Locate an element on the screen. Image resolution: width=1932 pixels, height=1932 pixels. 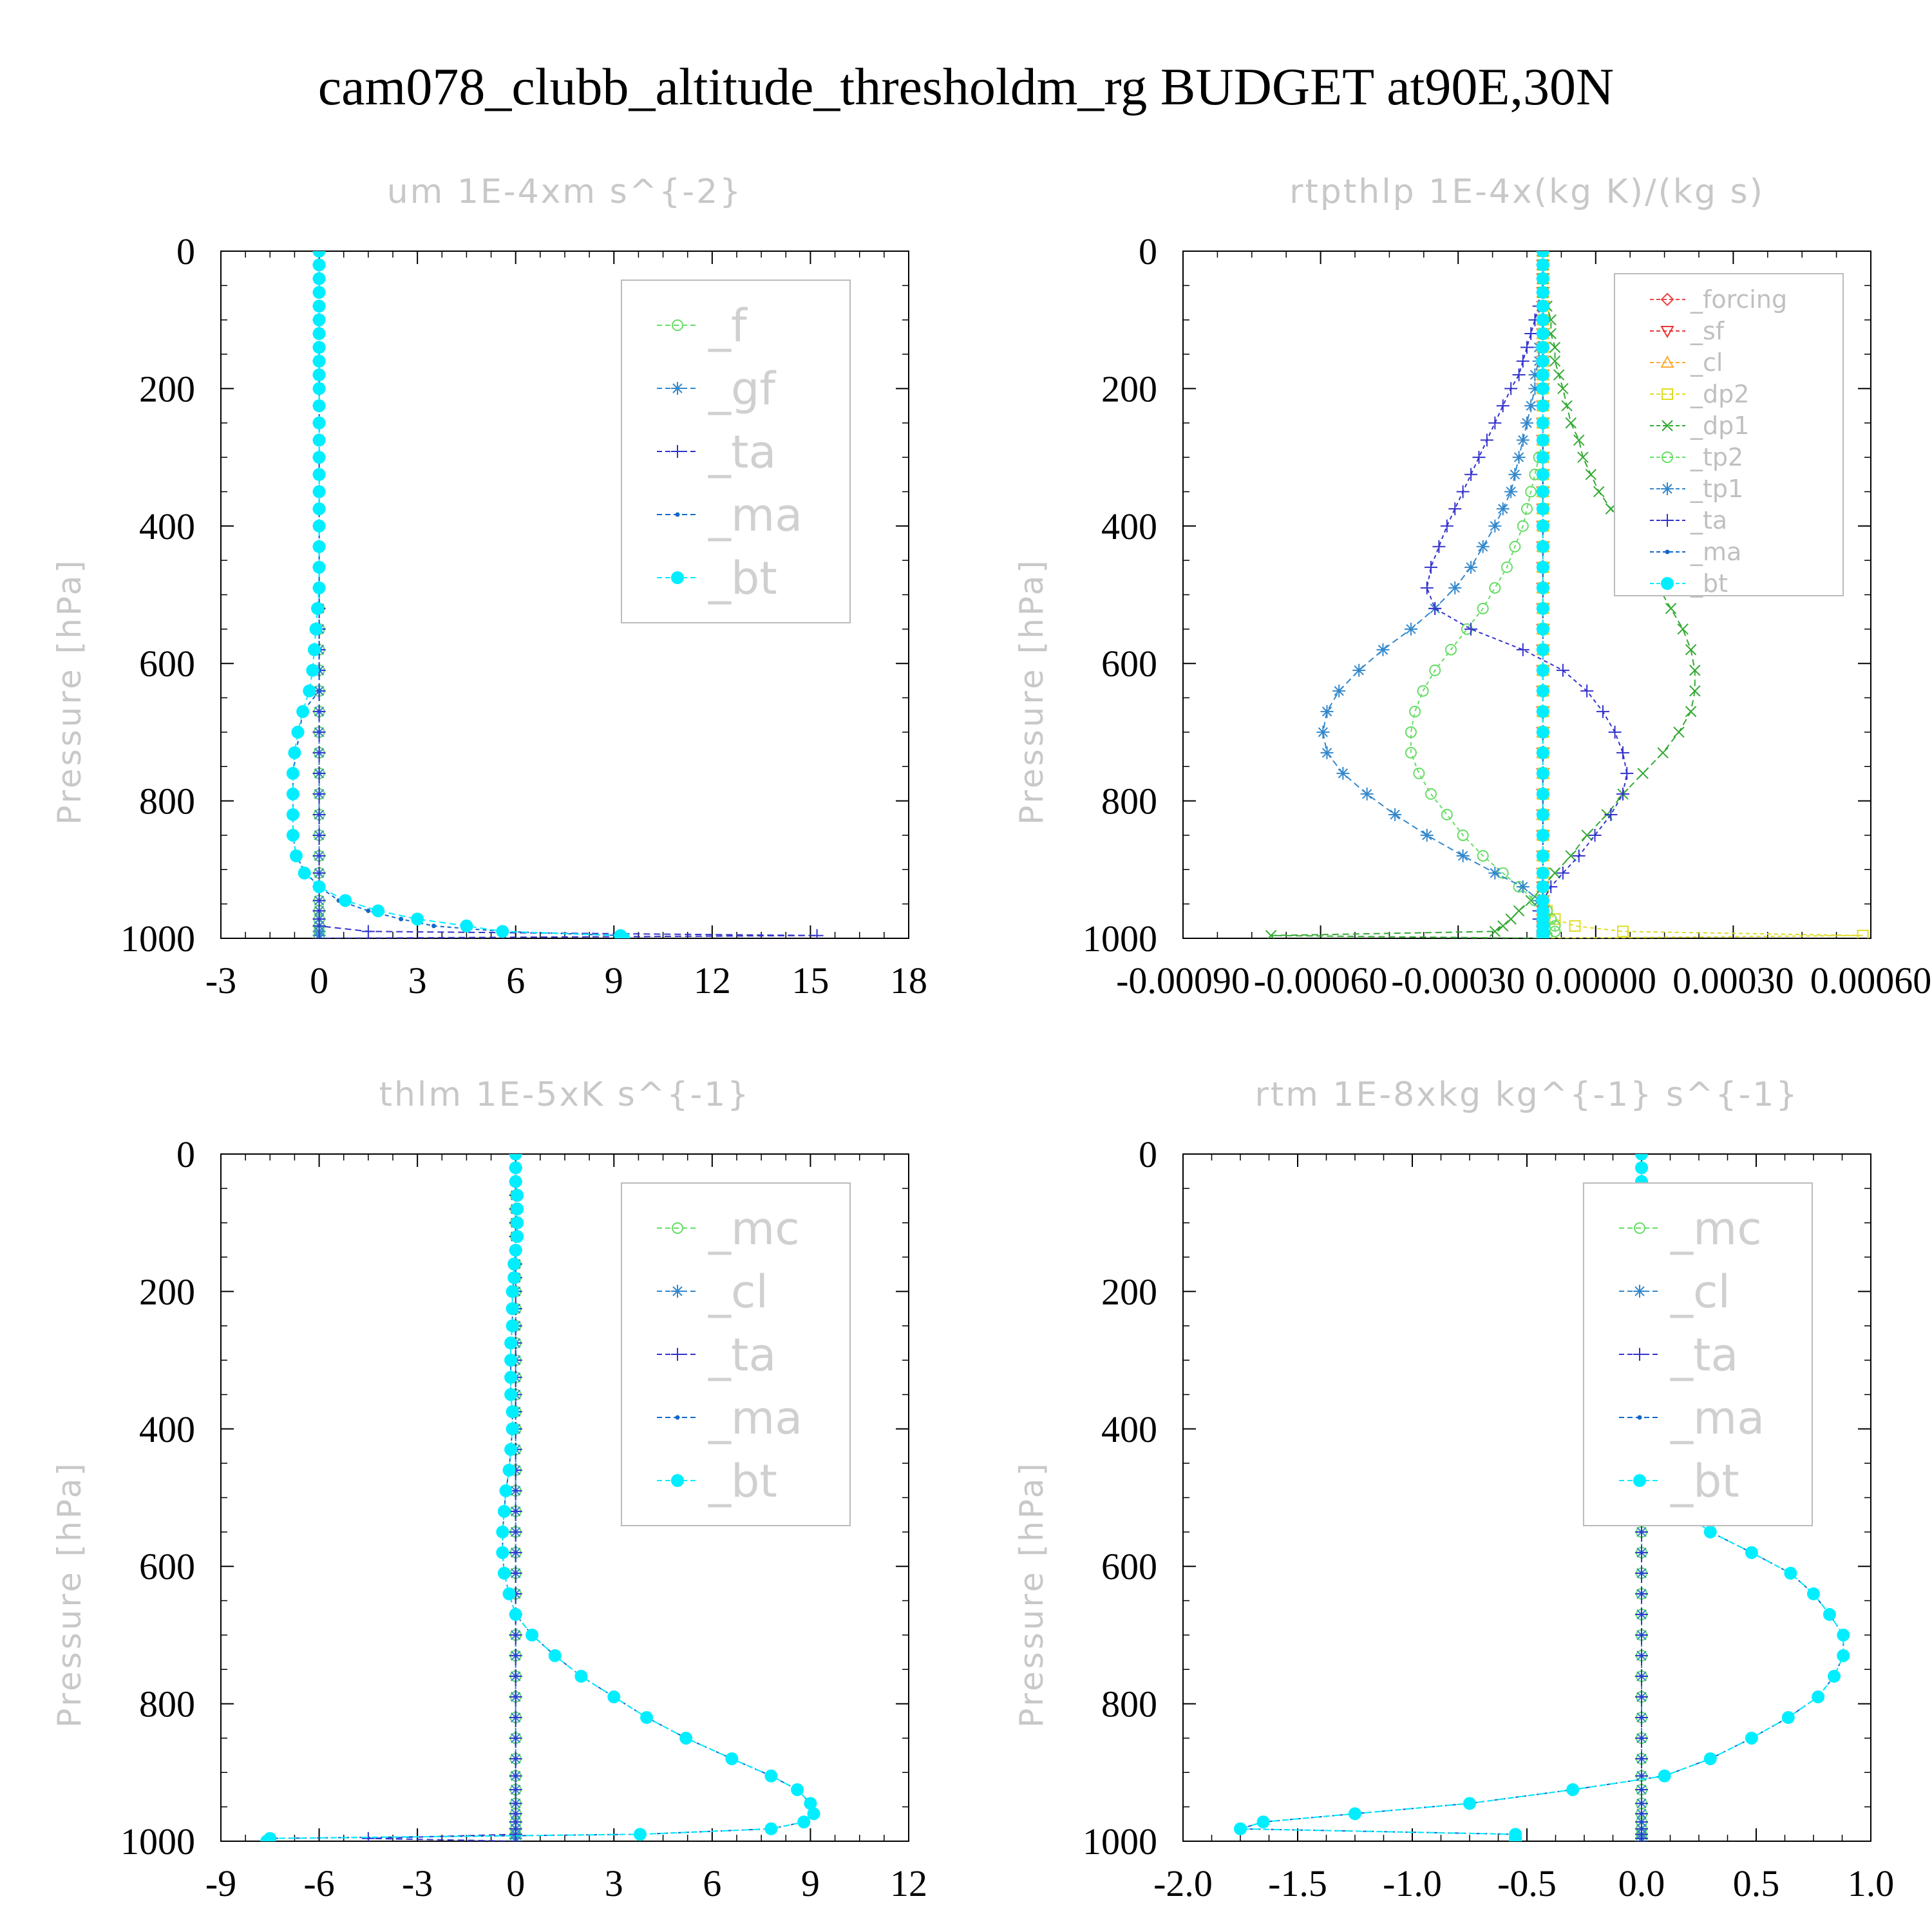
legend-label: _ta is located at coordinates (1704, 1355).